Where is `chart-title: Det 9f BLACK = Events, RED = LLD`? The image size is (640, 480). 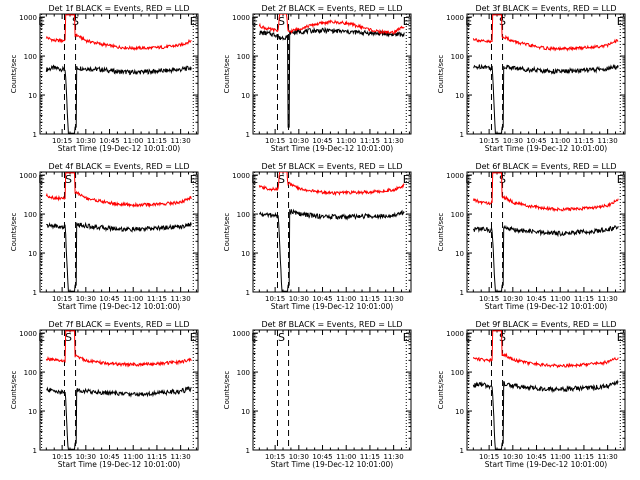
chart-title: Det 9f BLACK = Events, RED = LLD is located at coordinates (545, 324).